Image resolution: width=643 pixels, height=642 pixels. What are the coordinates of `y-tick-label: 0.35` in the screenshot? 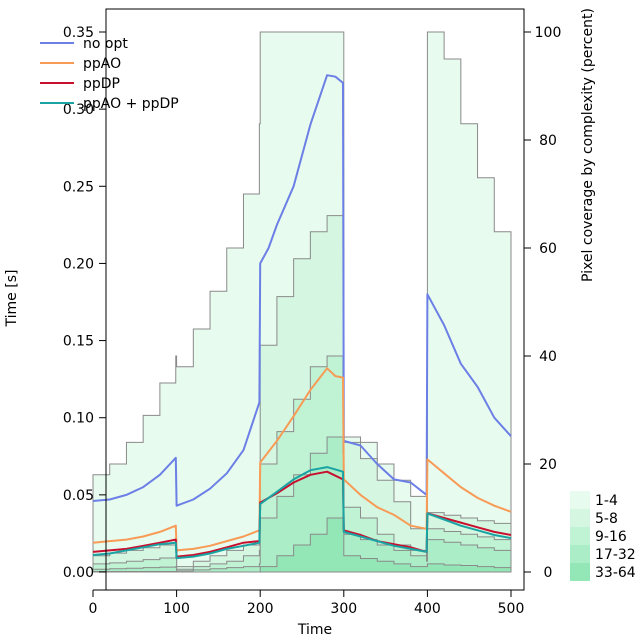 It's located at (78, 33).